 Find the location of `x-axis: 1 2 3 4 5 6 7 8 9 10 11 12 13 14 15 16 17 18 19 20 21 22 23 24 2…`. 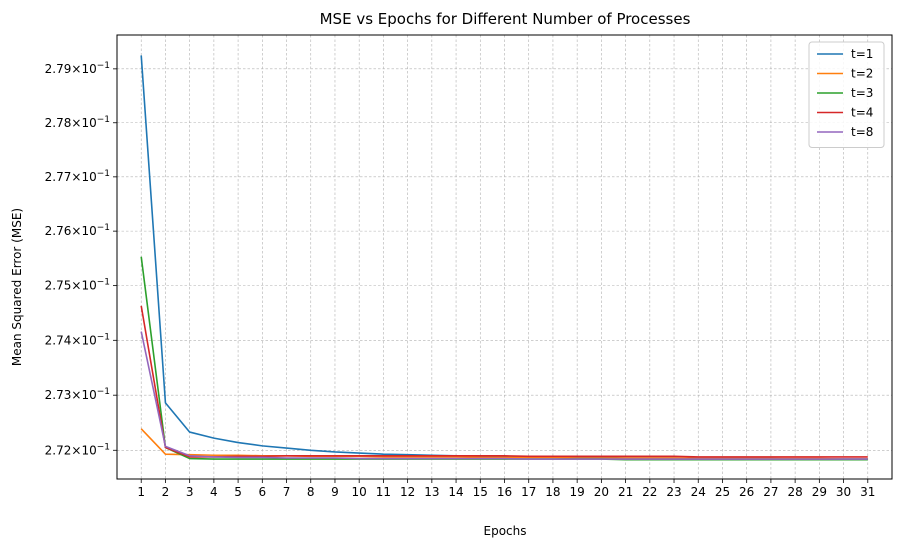

x-axis: 1 2 3 4 5 6 7 8 9 10 11 12 13 14 15 16 17 18 19 20 21 22 23 24 2… is located at coordinates (506, 489).